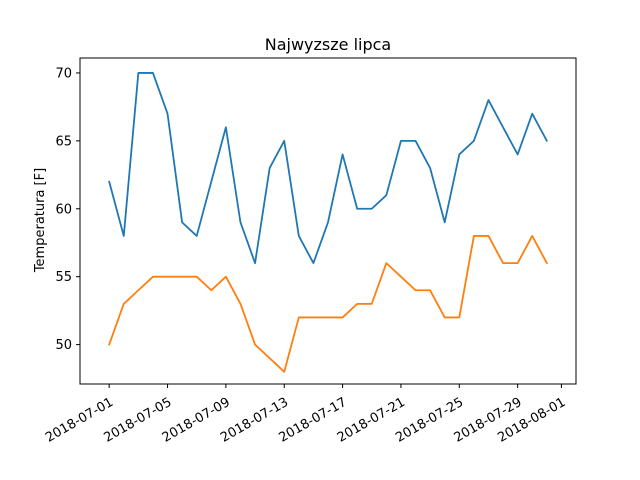 The width and height of the screenshot is (640, 480). What do you see at coordinates (63, 277) in the screenshot?
I see `y-tick-label: 55` at bounding box center [63, 277].